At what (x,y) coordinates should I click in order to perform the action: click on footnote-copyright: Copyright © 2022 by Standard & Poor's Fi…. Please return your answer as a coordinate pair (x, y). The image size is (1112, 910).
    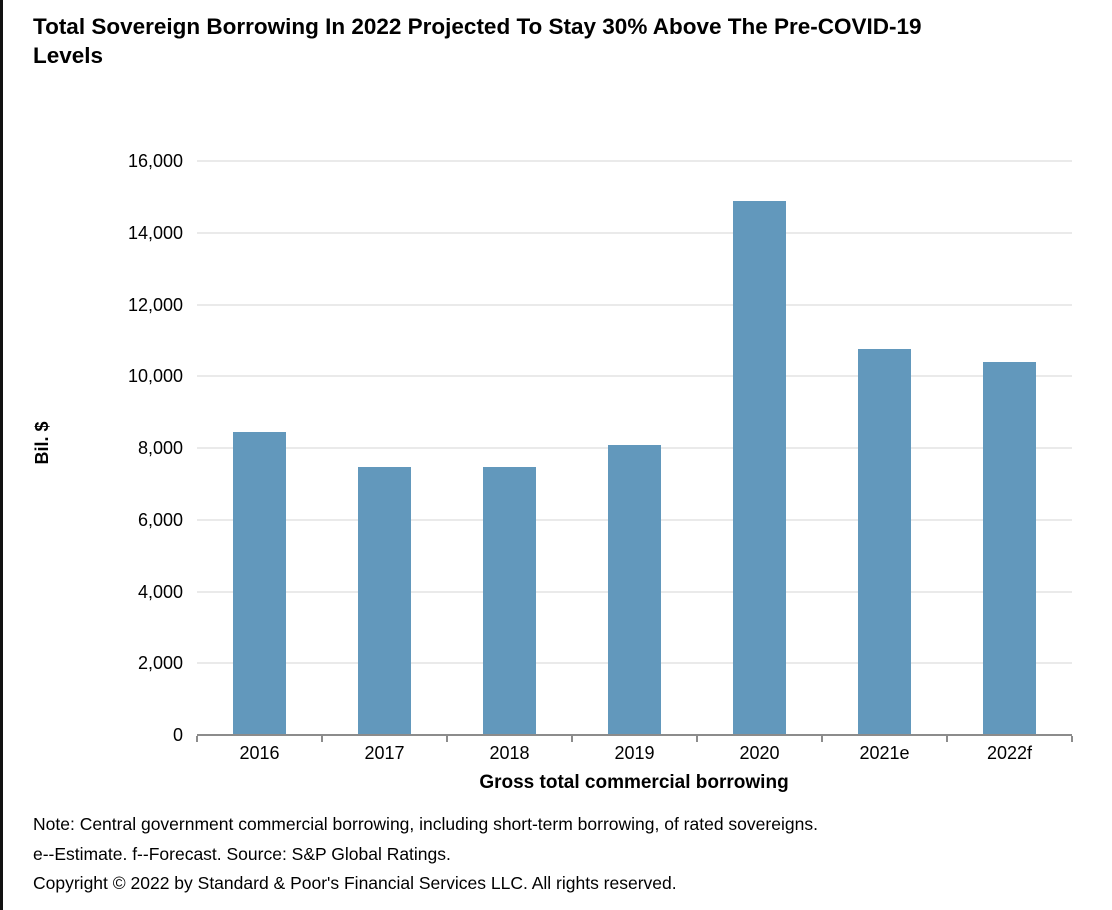
    Looking at the image, I should click on (355, 883).